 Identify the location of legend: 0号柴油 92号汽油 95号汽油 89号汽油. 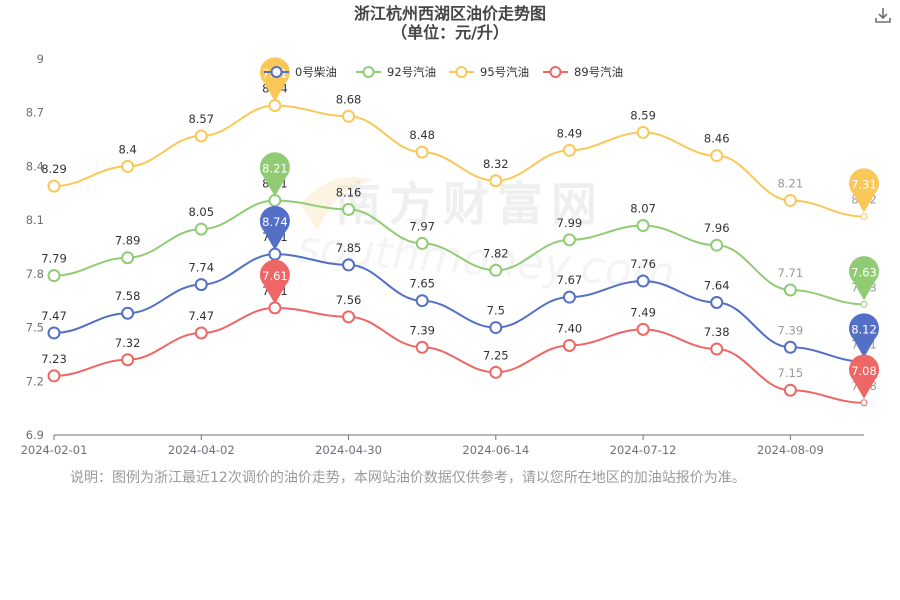
(443, 72).